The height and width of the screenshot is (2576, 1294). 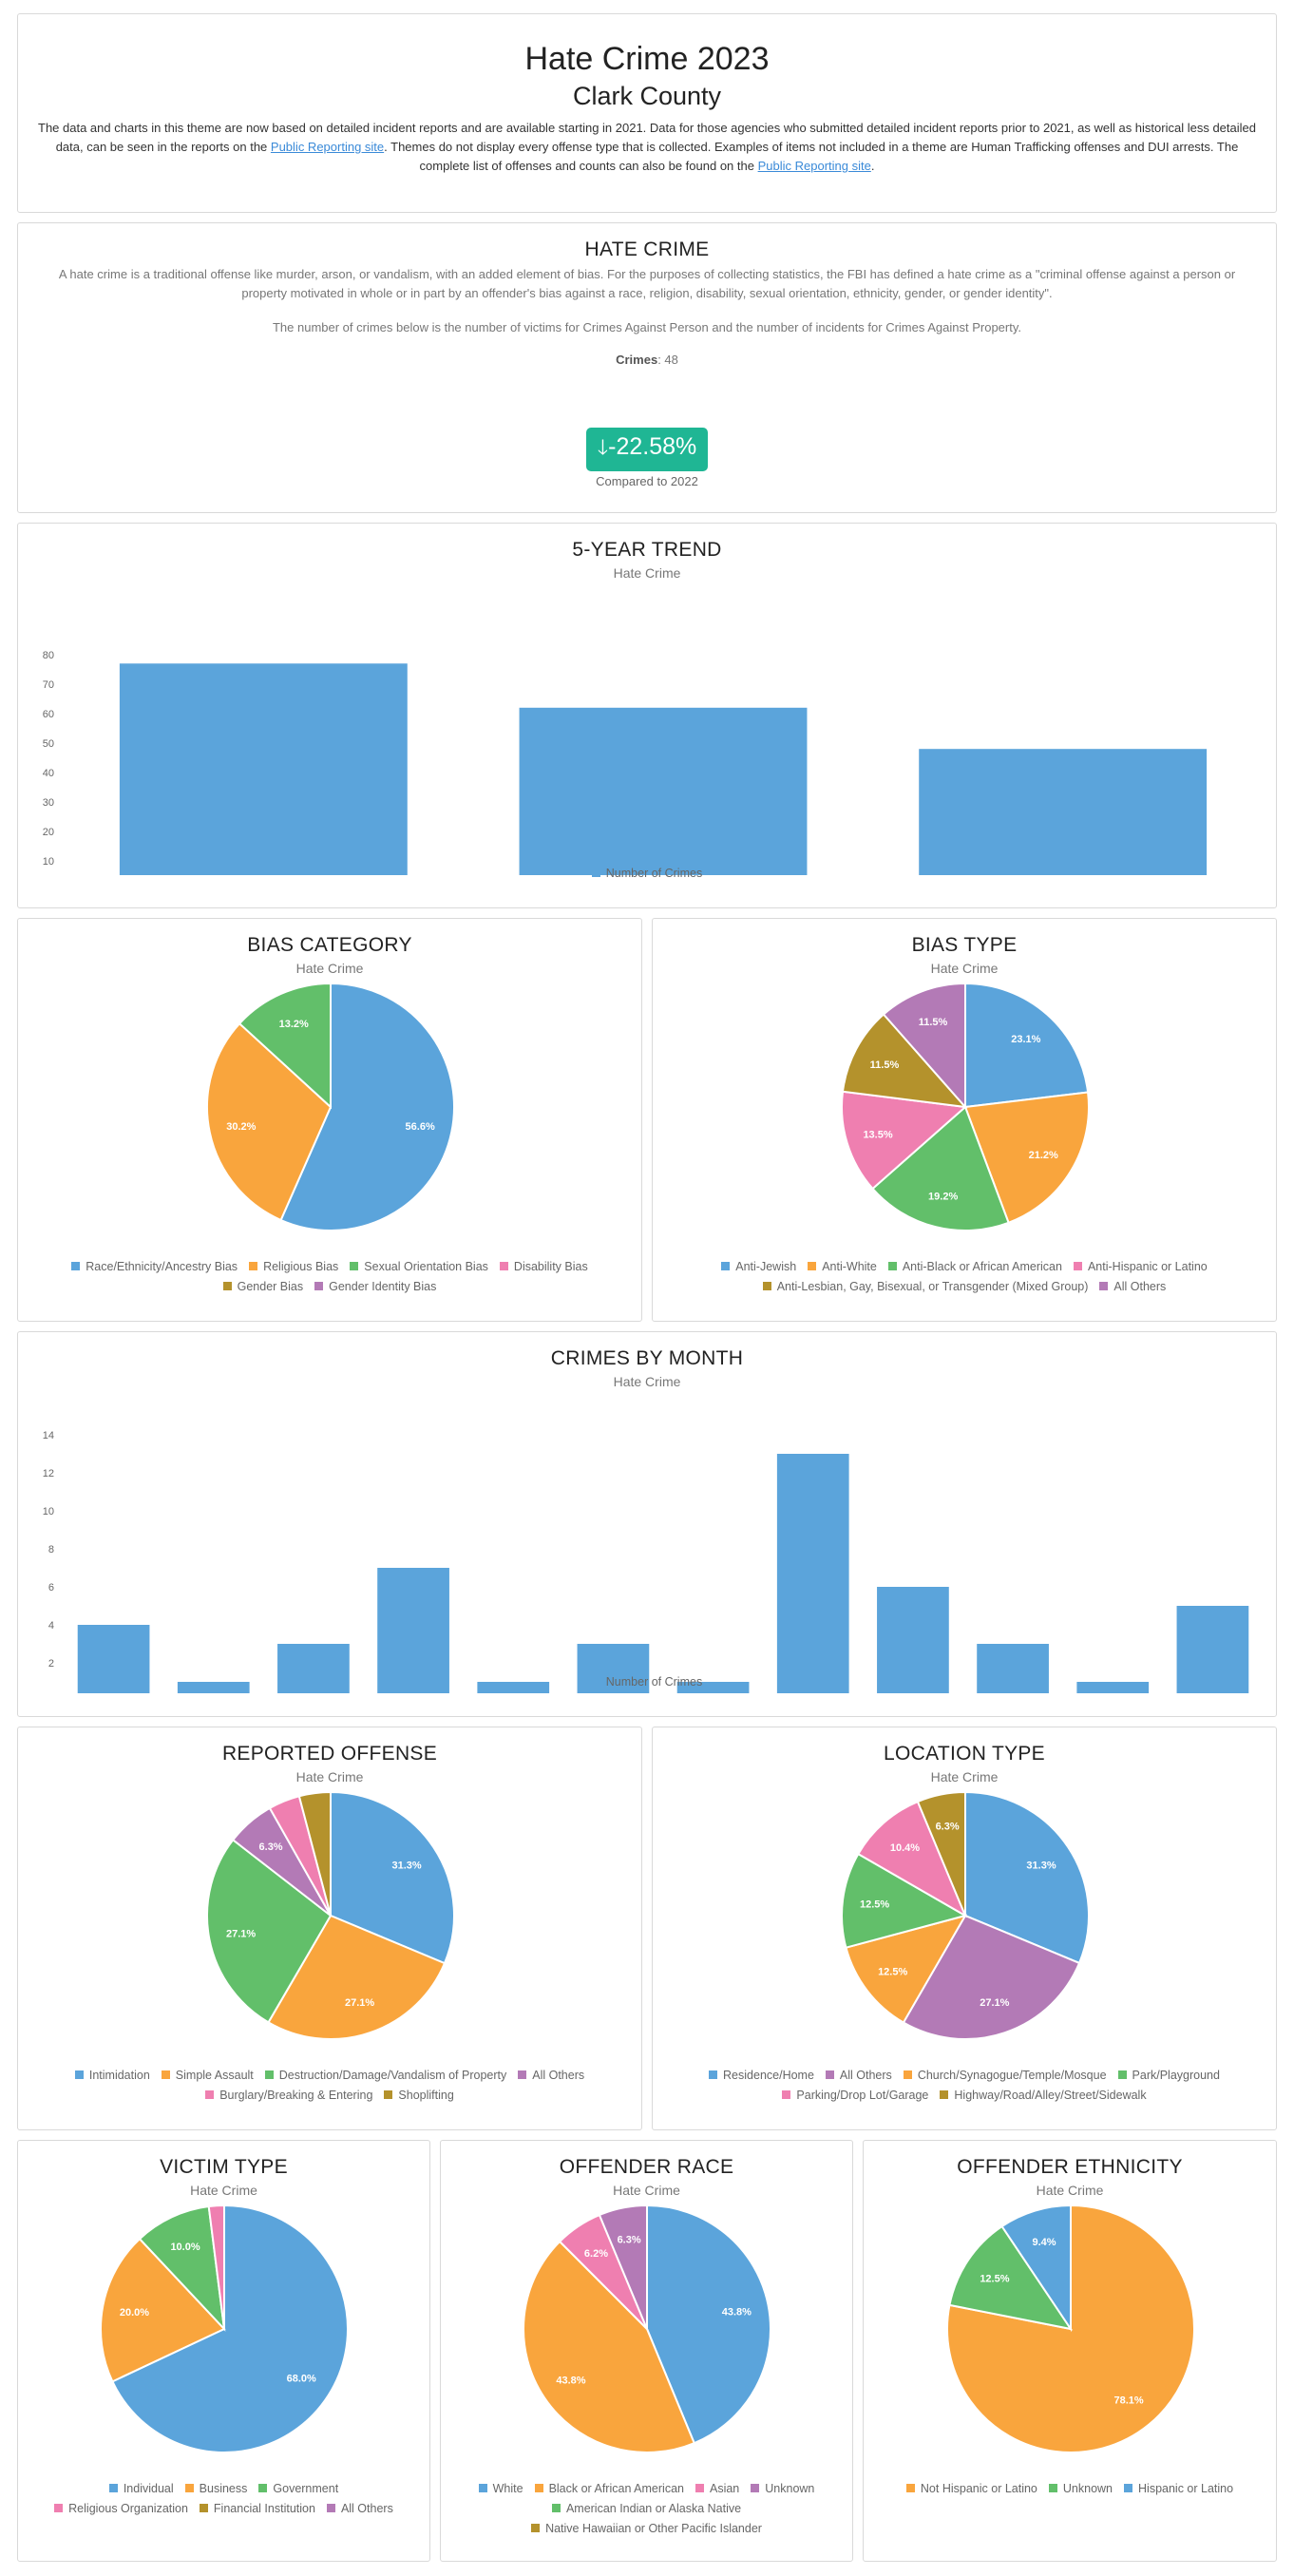 What do you see at coordinates (262, 1287) in the screenshot?
I see `legend-item: Gender Bias` at bounding box center [262, 1287].